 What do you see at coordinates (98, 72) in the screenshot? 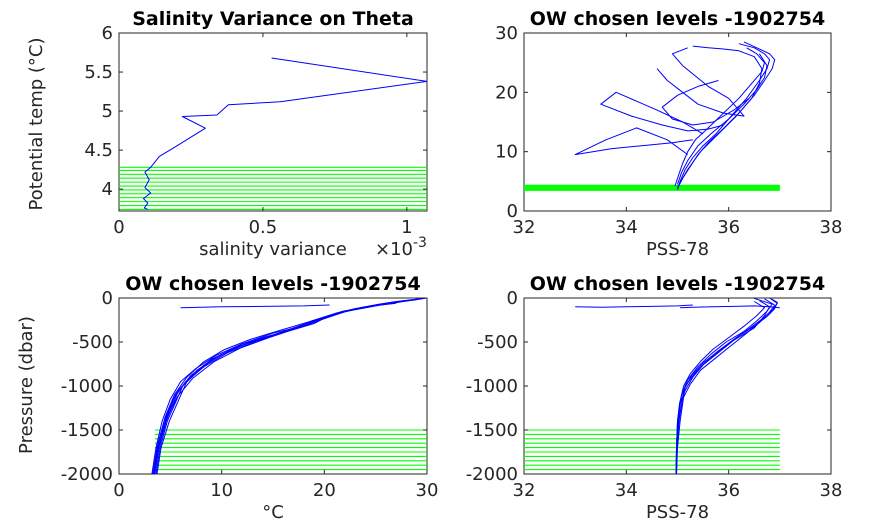
I see `y-tick-label: 5.5` at bounding box center [98, 72].